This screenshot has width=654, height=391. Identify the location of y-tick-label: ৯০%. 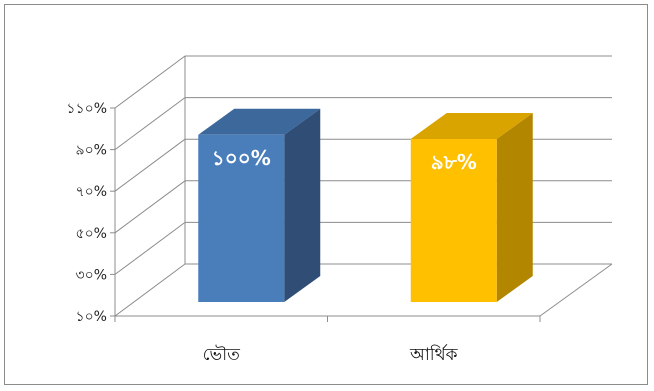
(92, 151).